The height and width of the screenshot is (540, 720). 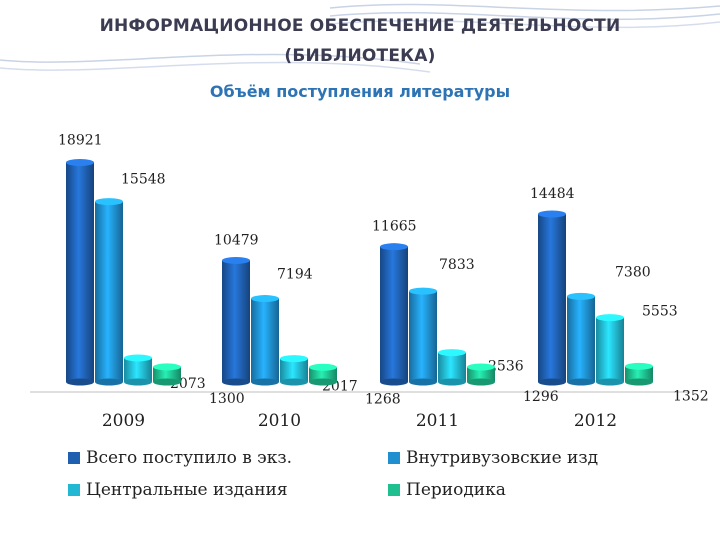 I want to click on data-label-periodical-2011: 1296, so click(x=541, y=397).